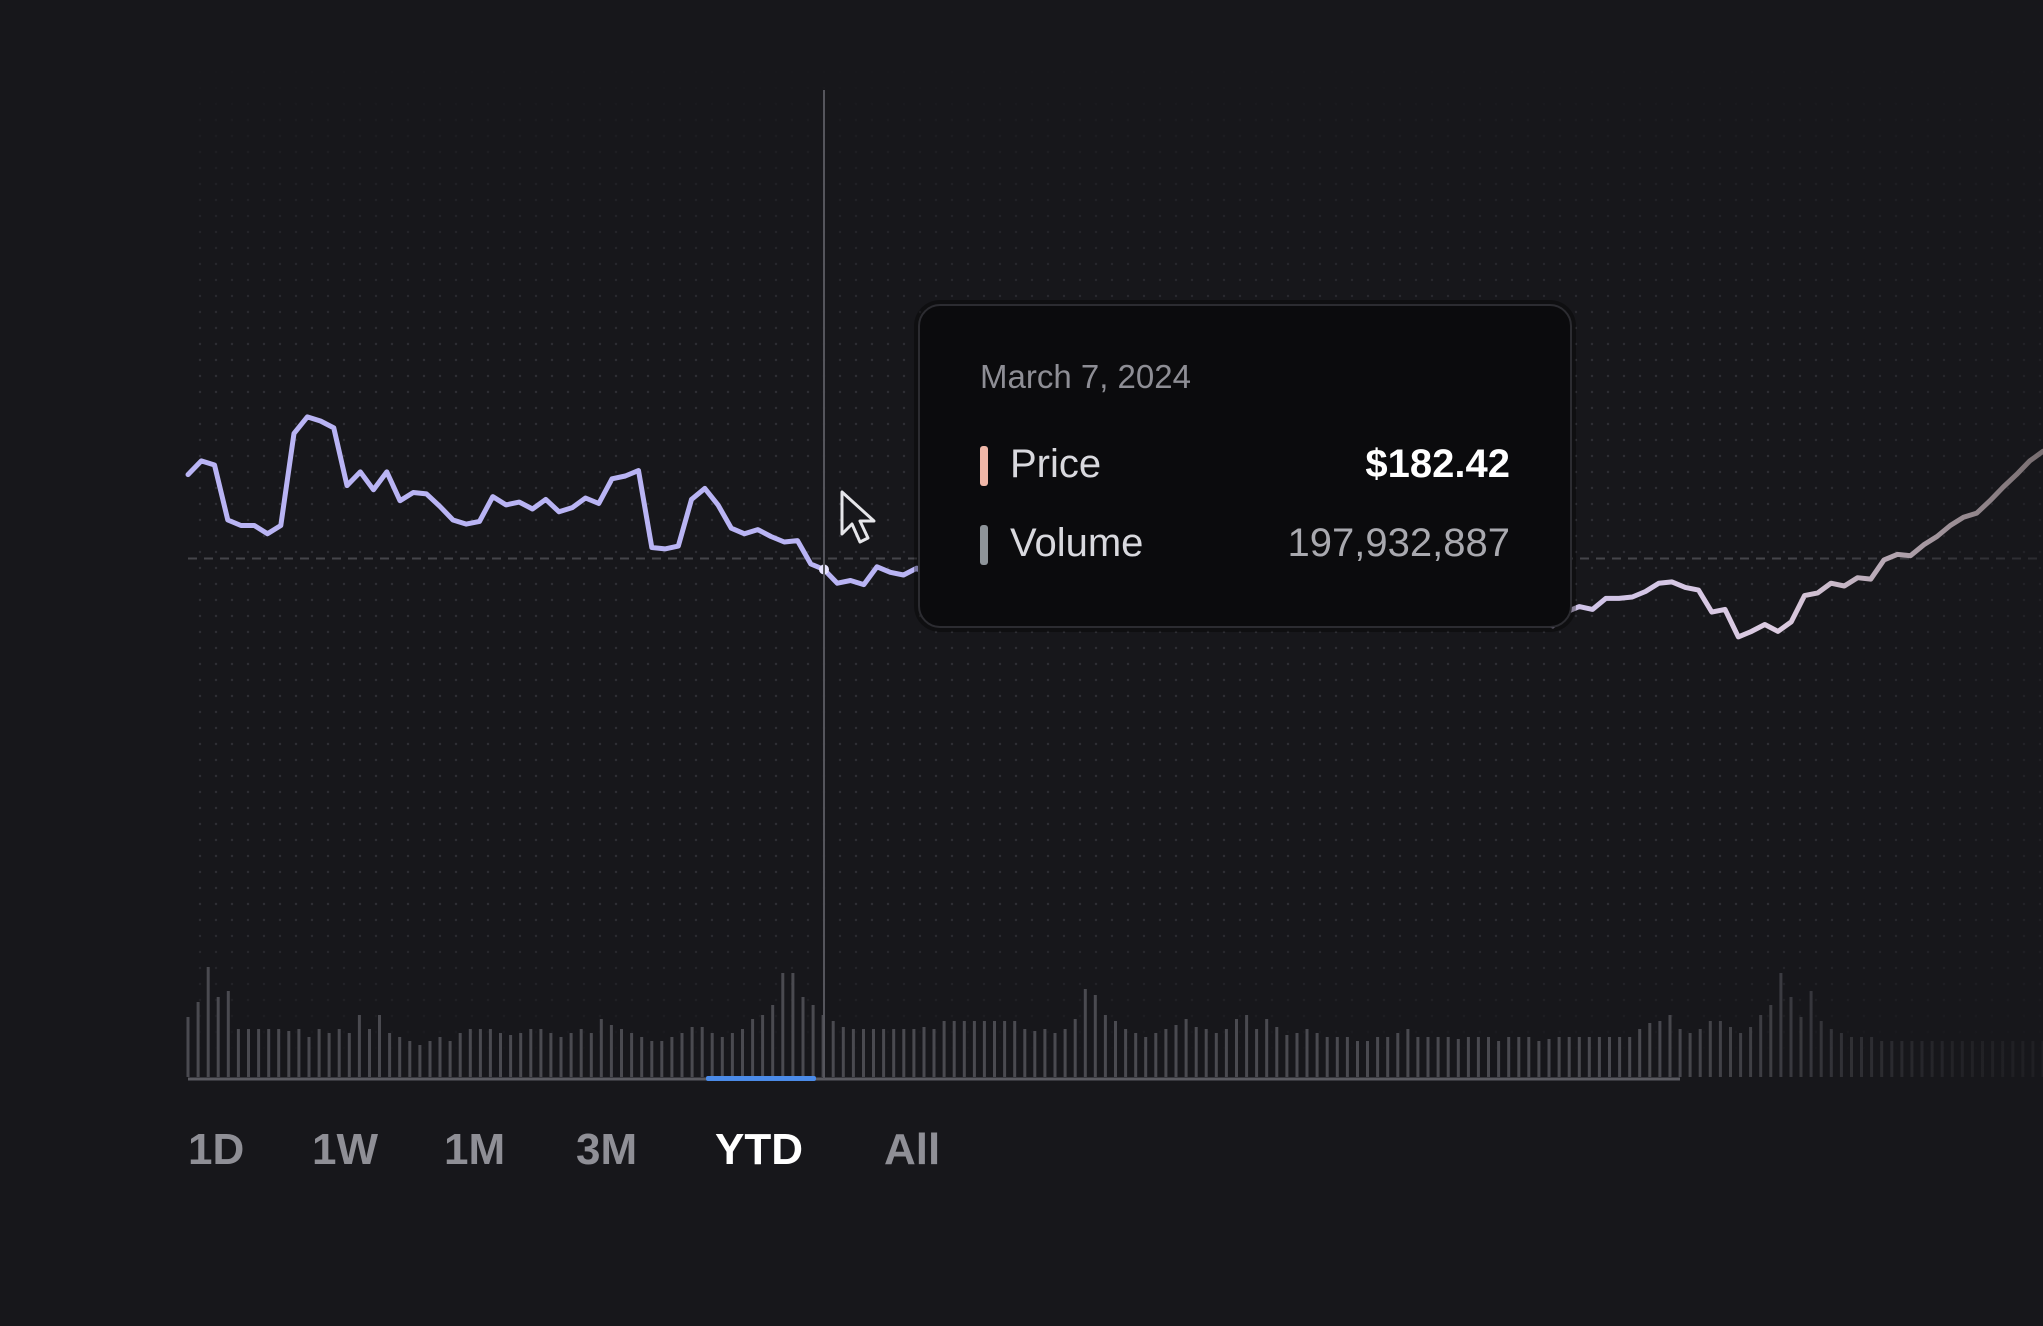 The height and width of the screenshot is (1326, 2043). I want to click on active-range-underline, so click(761, 1078).